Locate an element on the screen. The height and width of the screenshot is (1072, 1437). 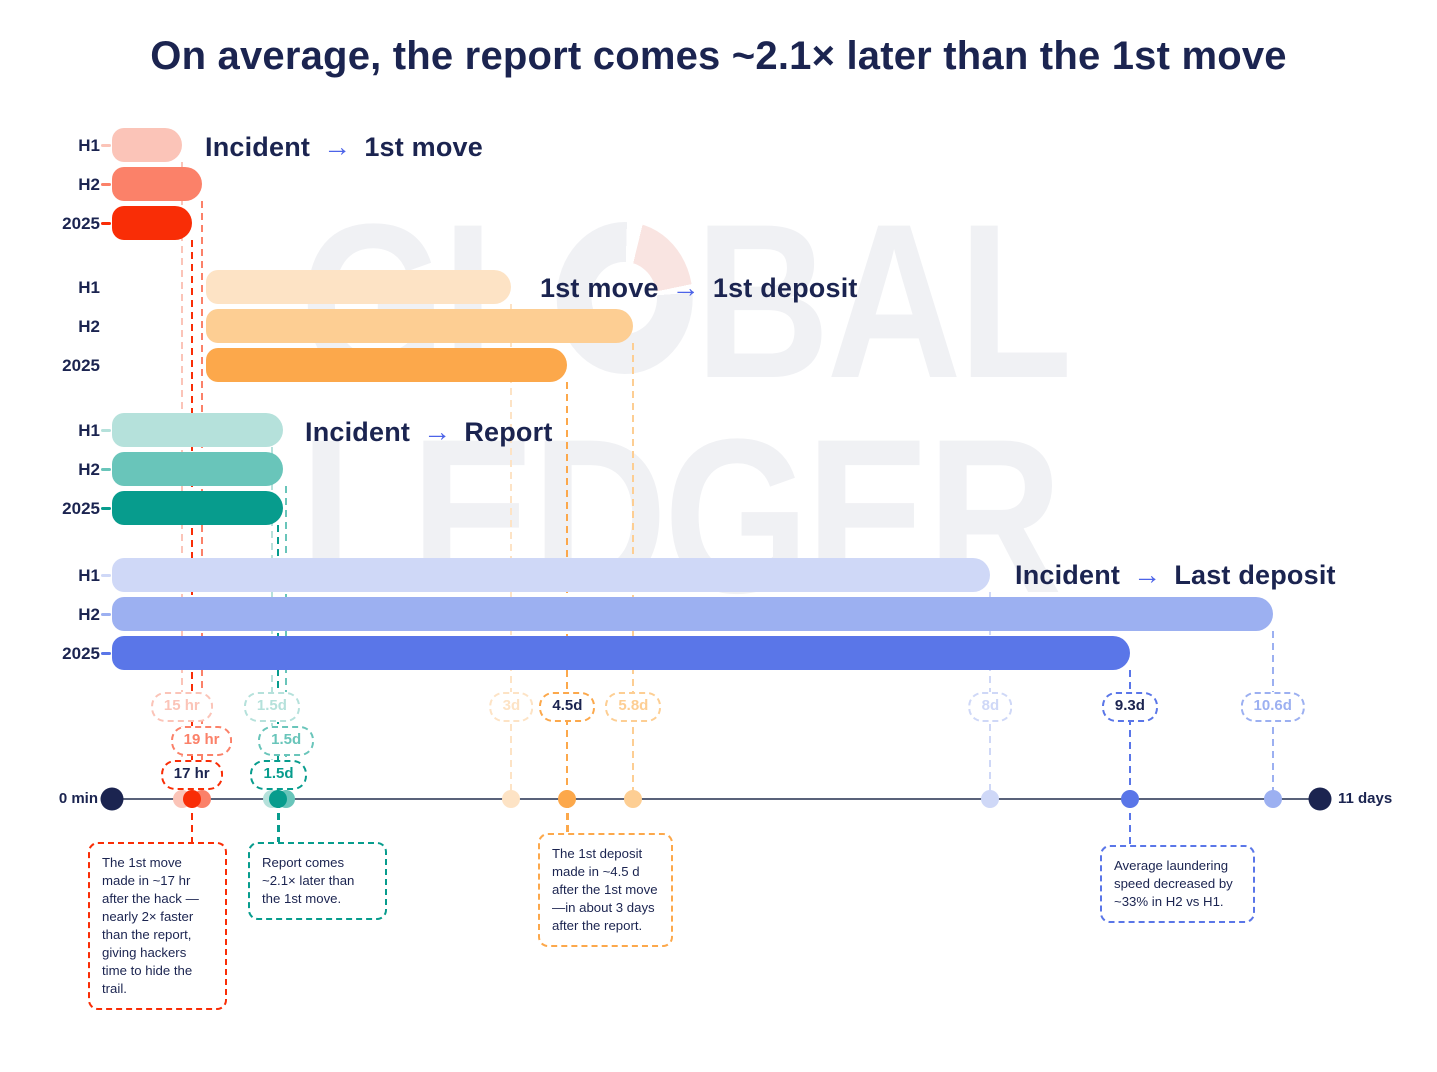
value-pill-1st-move-to-1st-deposit-H2: 5.8d is located at coordinates (633, 707).